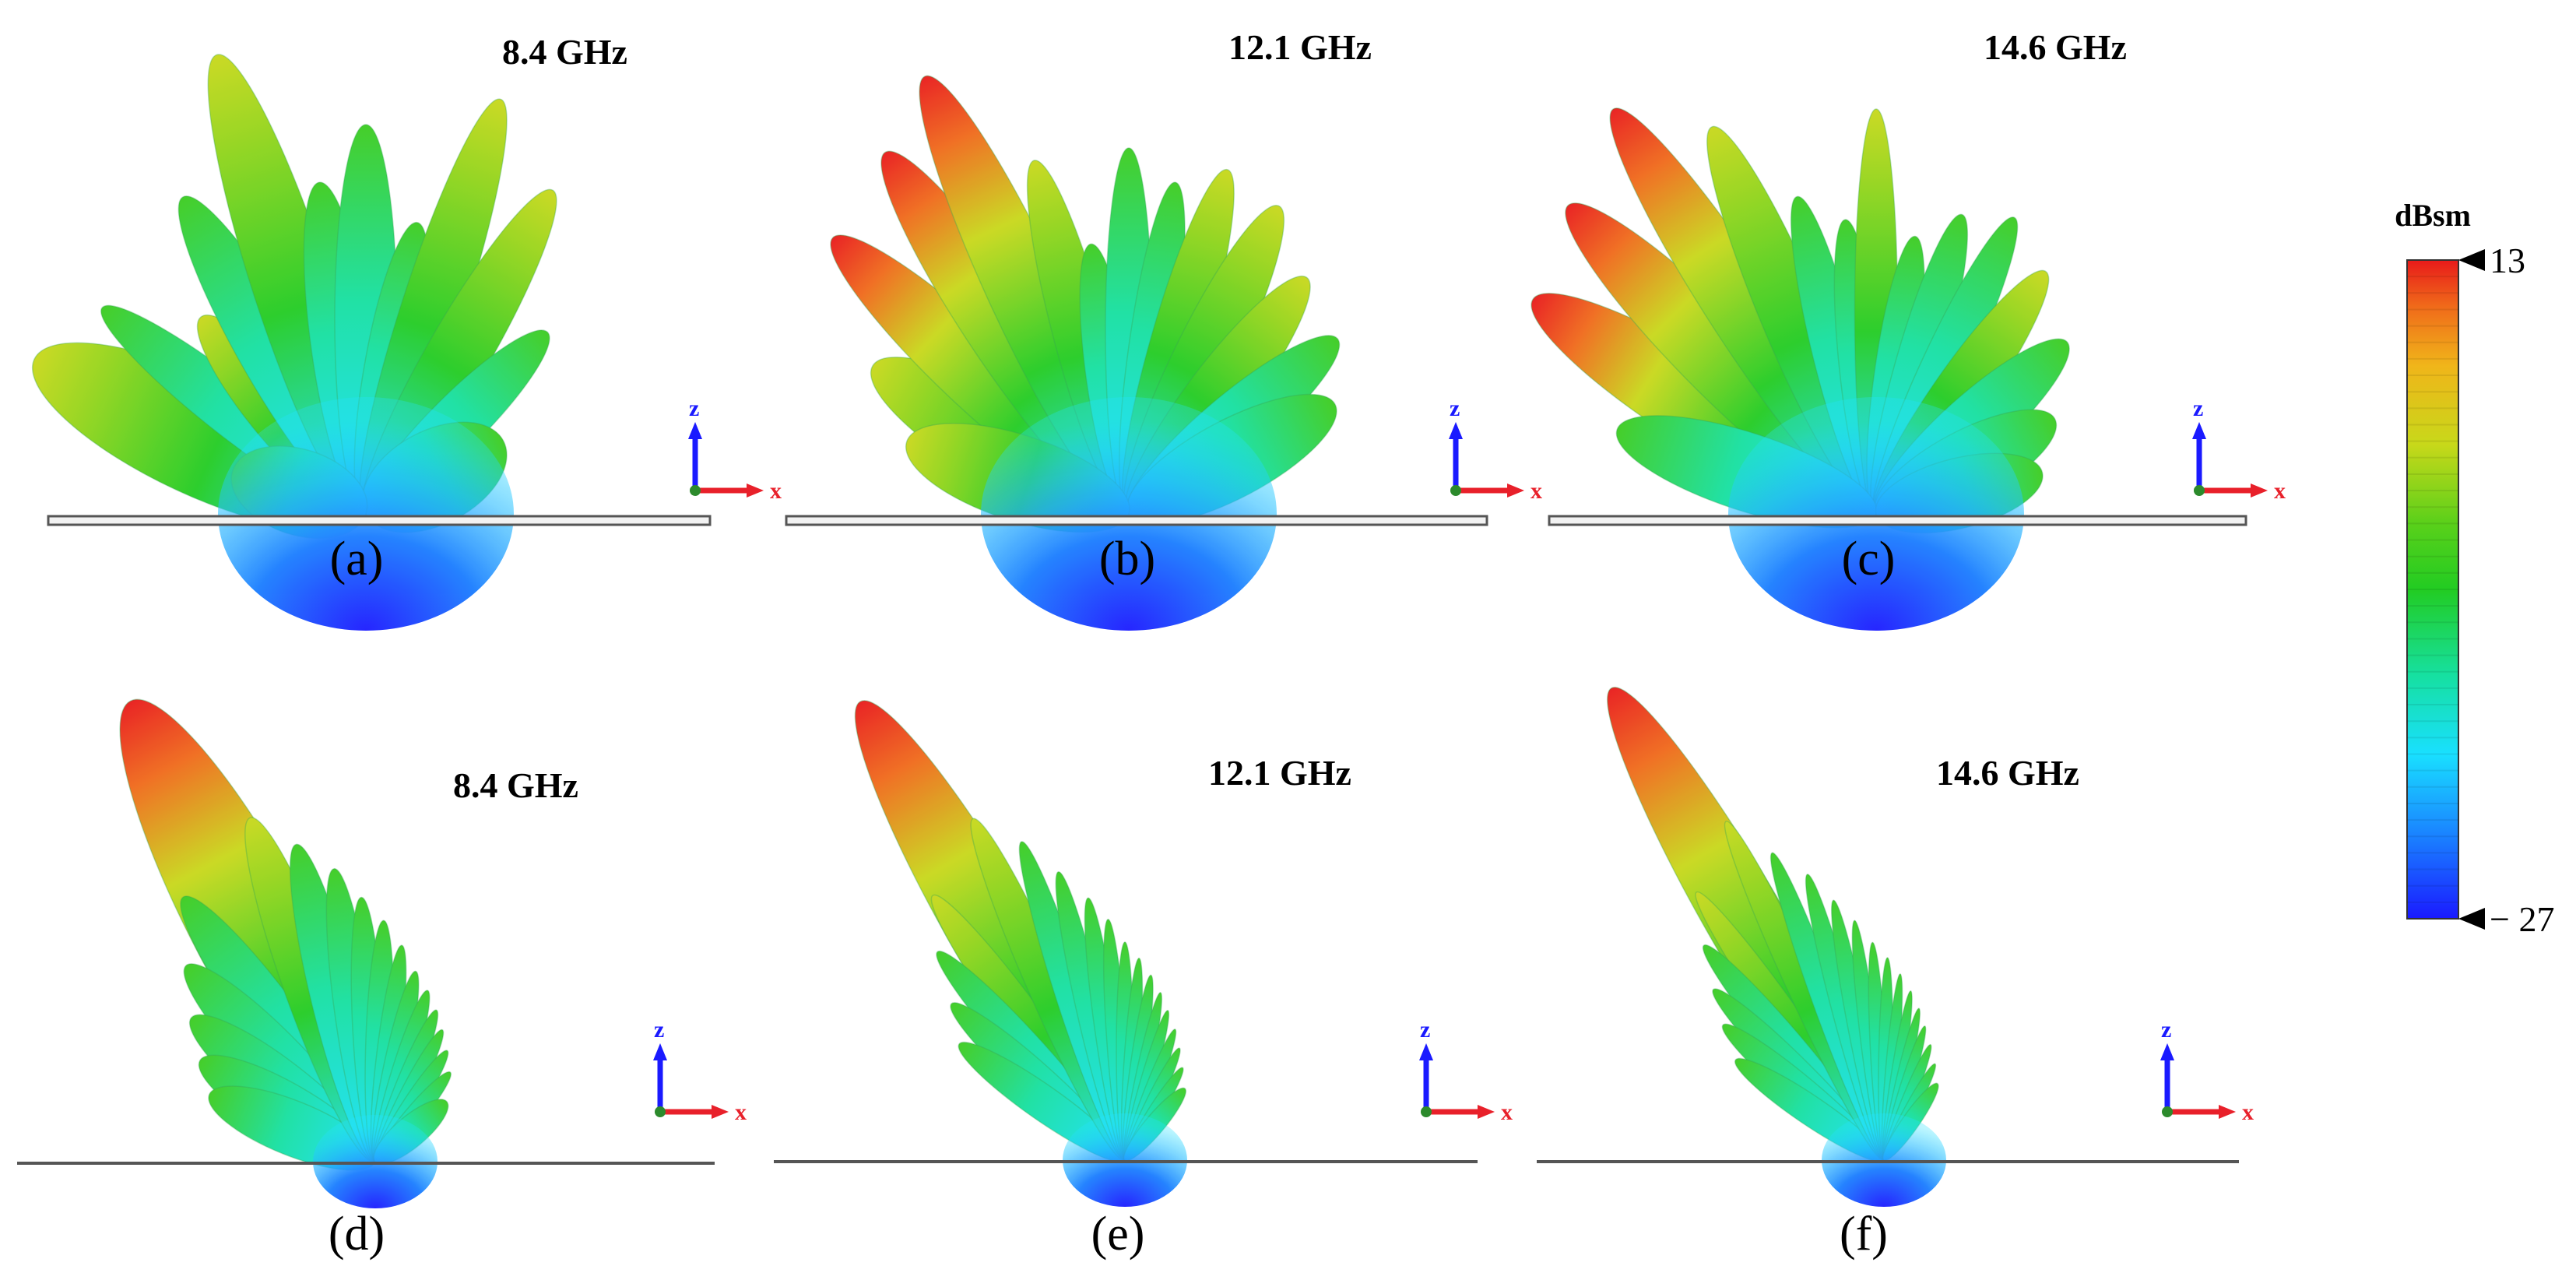  I want to click on panel-a: zx8.4 GHz(a), so click(407, 331).